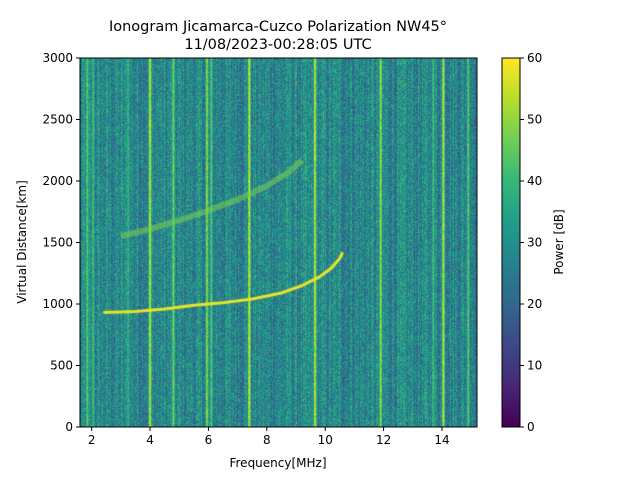 The height and width of the screenshot is (480, 640). Describe the element at coordinates (383, 440) in the screenshot. I see `x-tick-label: 12` at that location.